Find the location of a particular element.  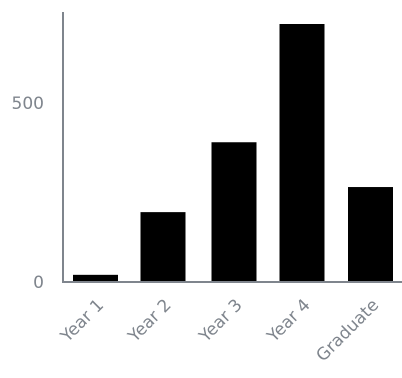

x-tick-label: Graduate is located at coordinates (348, 330).